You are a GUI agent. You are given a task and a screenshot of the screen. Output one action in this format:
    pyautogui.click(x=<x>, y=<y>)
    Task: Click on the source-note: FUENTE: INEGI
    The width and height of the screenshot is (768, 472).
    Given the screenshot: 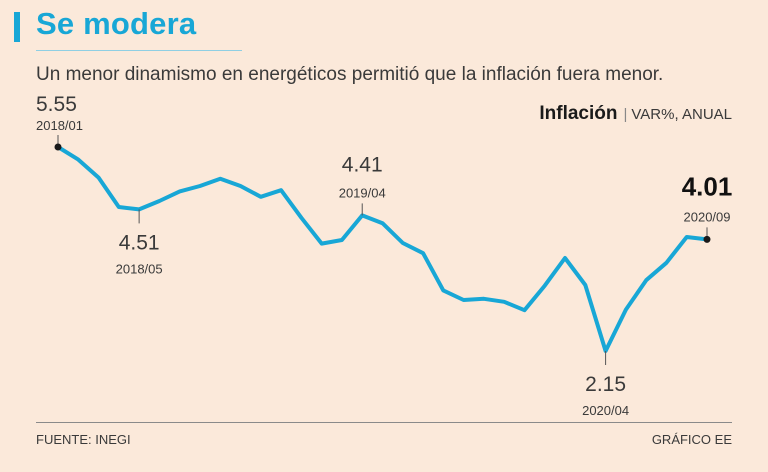 What is the action you would take?
    pyautogui.click(x=83, y=439)
    